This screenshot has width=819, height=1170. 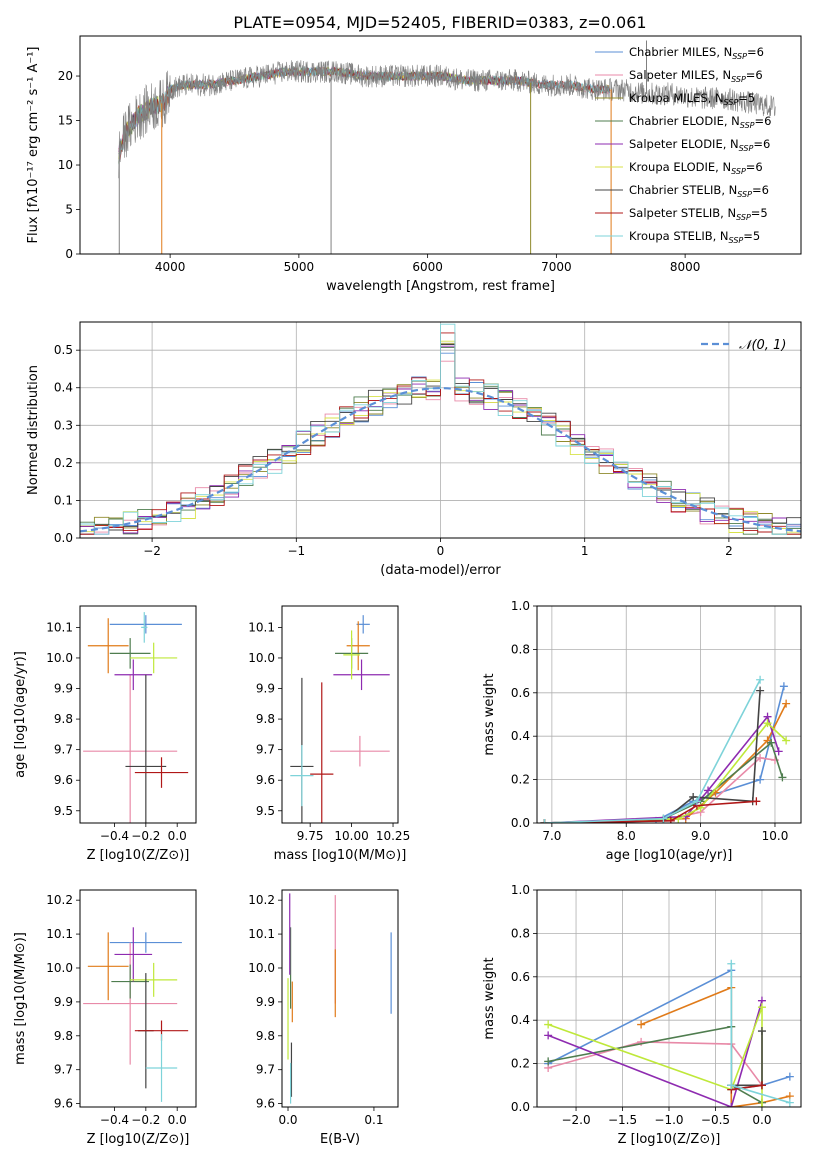 I want to click on x-axis-label: Z [log10(Z/Z⊙)], so click(x=138, y=1139).